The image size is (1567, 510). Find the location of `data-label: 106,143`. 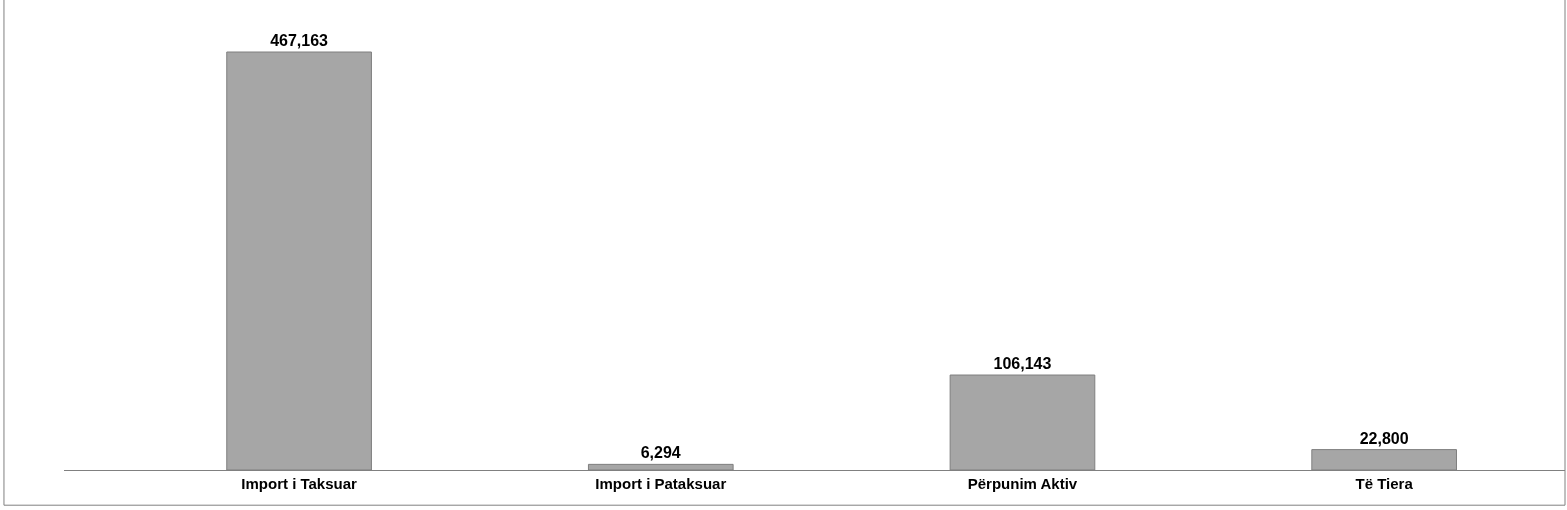

data-label: 106,143 is located at coordinates (1022, 364).